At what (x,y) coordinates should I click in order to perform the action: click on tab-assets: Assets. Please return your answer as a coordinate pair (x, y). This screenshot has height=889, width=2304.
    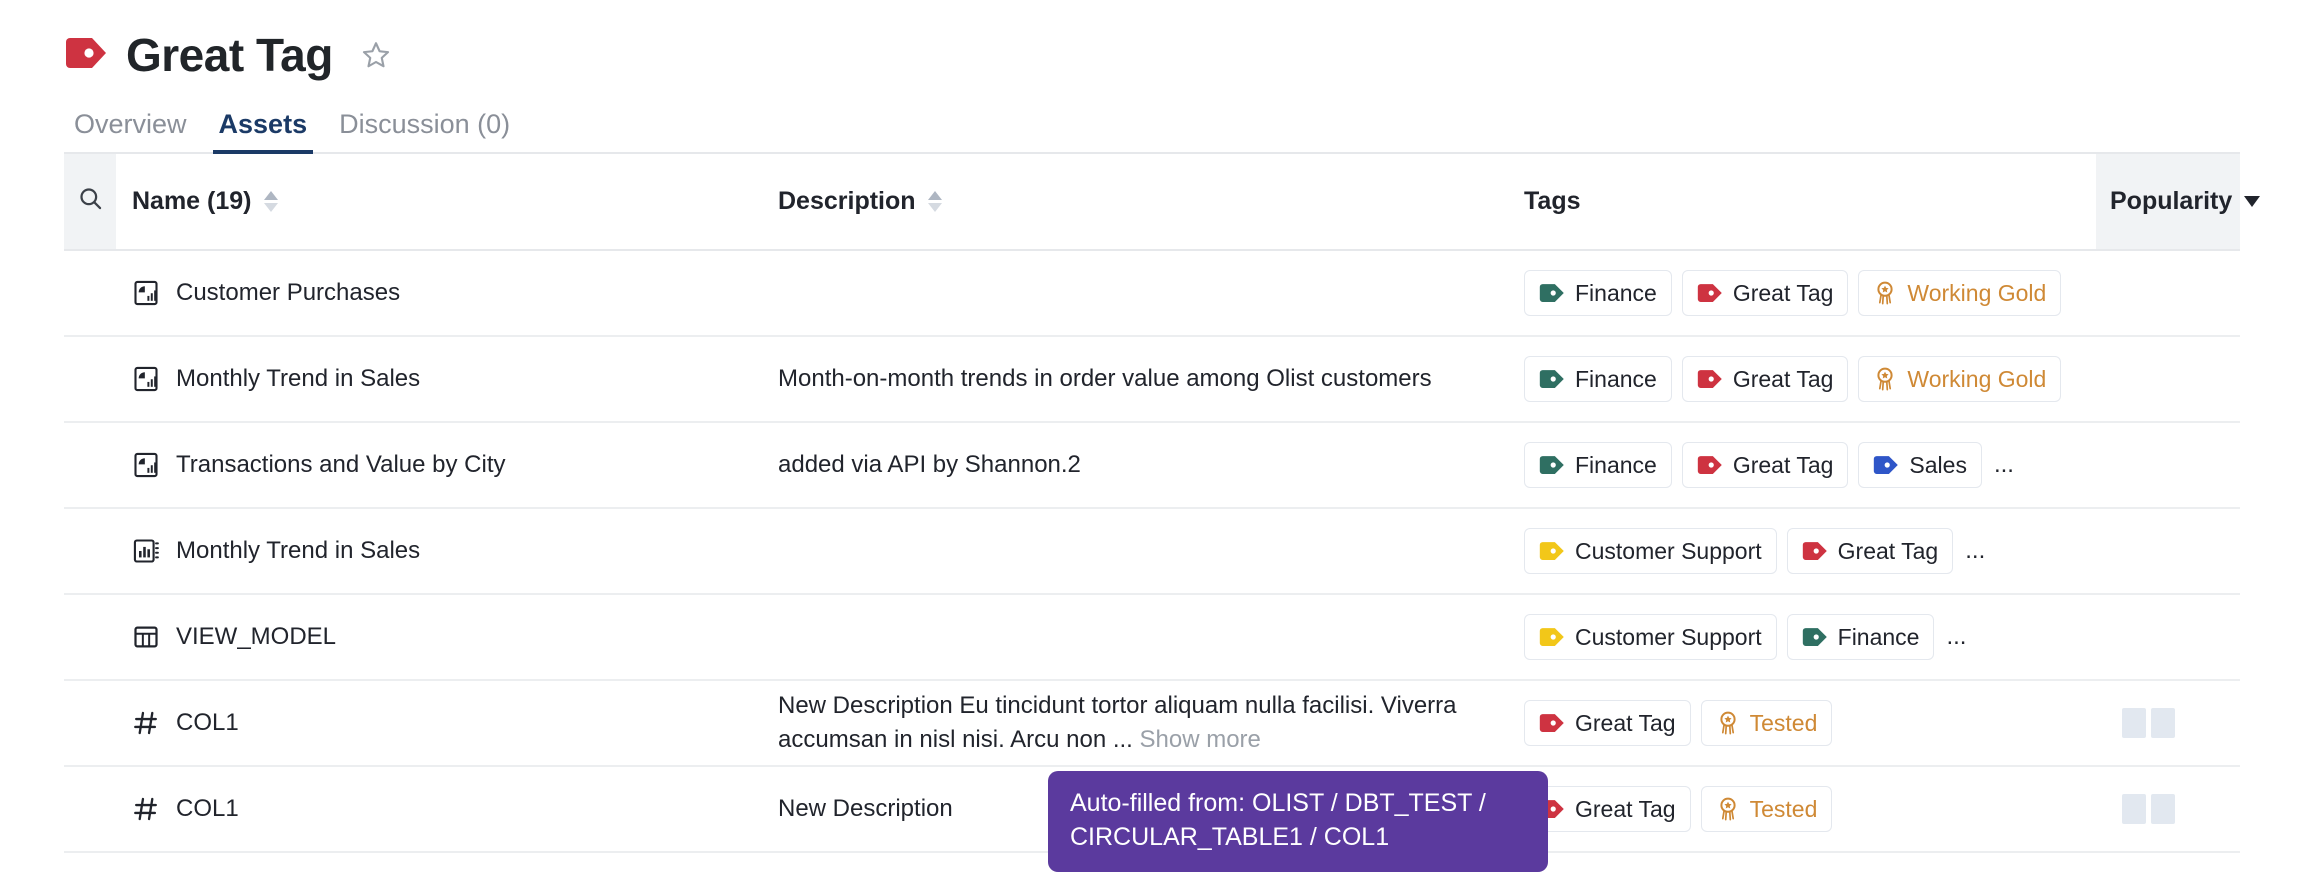
    Looking at the image, I should click on (263, 132).